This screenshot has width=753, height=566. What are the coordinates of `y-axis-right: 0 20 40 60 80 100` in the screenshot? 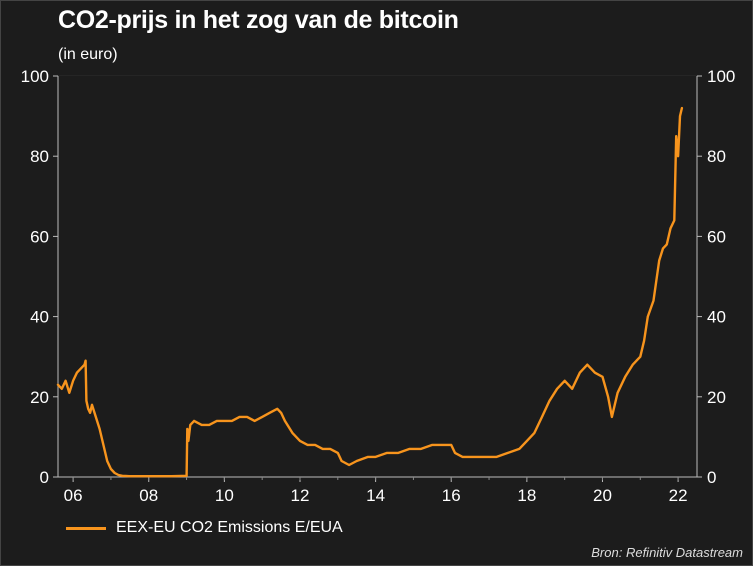 It's located at (716, 277).